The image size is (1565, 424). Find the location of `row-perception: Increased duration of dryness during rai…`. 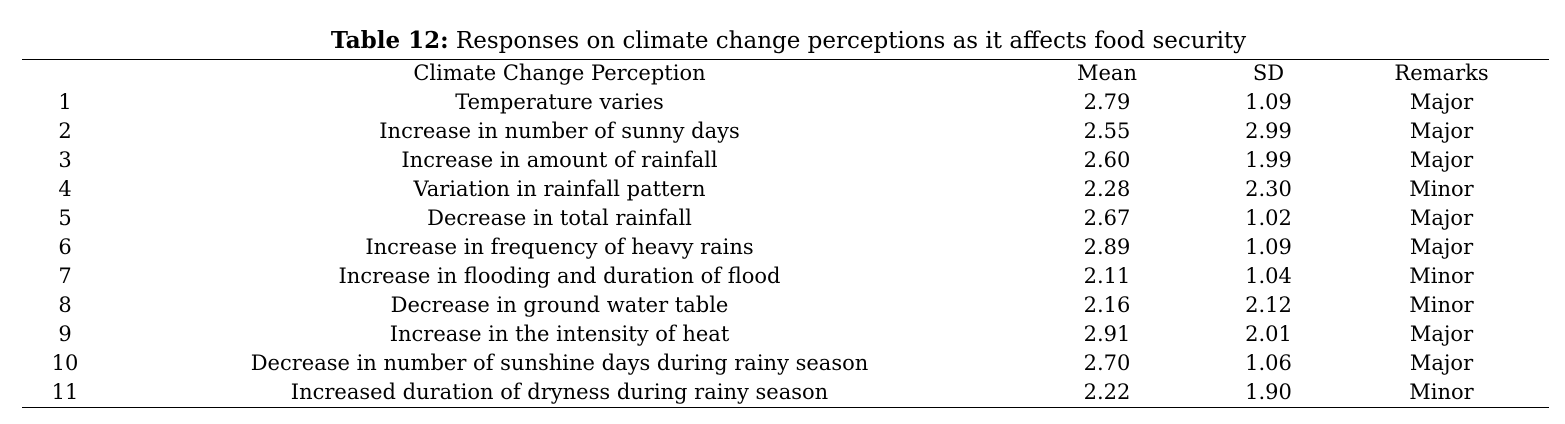

row-perception: Increased duration of dryness during rai… is located at coordinates (559, 392).